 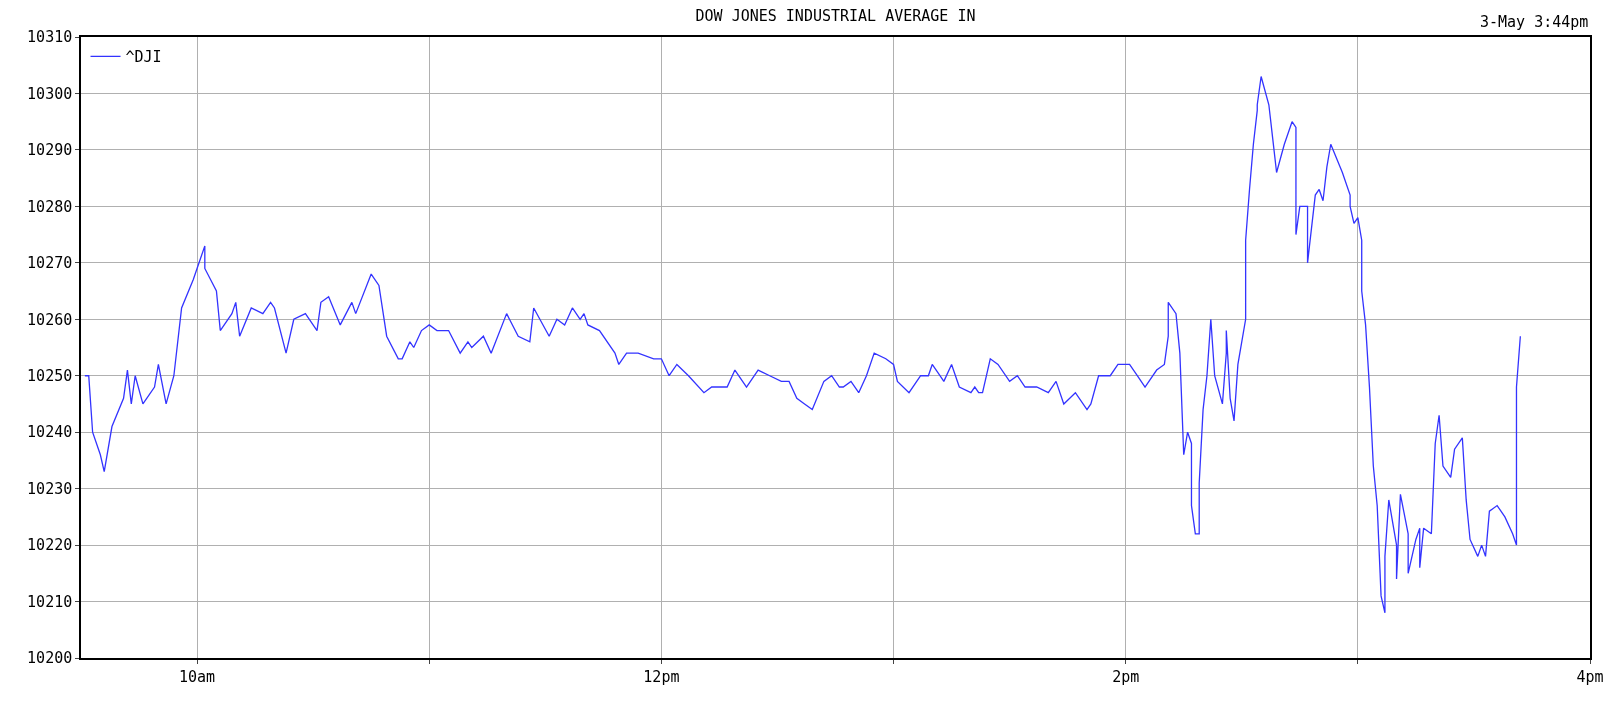 I want to click on y-tick-label: 10220, so click(x=50, y=545).